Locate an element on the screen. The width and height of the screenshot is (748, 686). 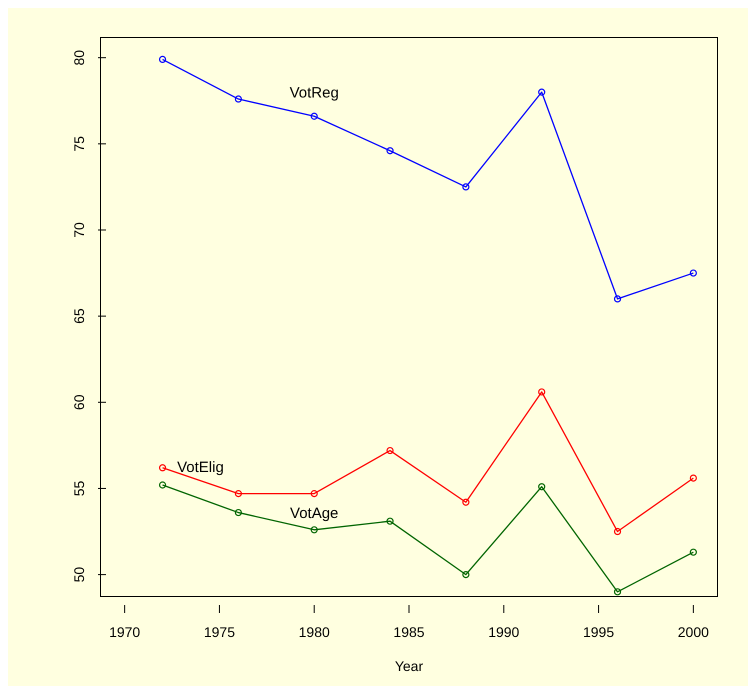
x-tick-label: 1990 is located at coordinates (504, 632).